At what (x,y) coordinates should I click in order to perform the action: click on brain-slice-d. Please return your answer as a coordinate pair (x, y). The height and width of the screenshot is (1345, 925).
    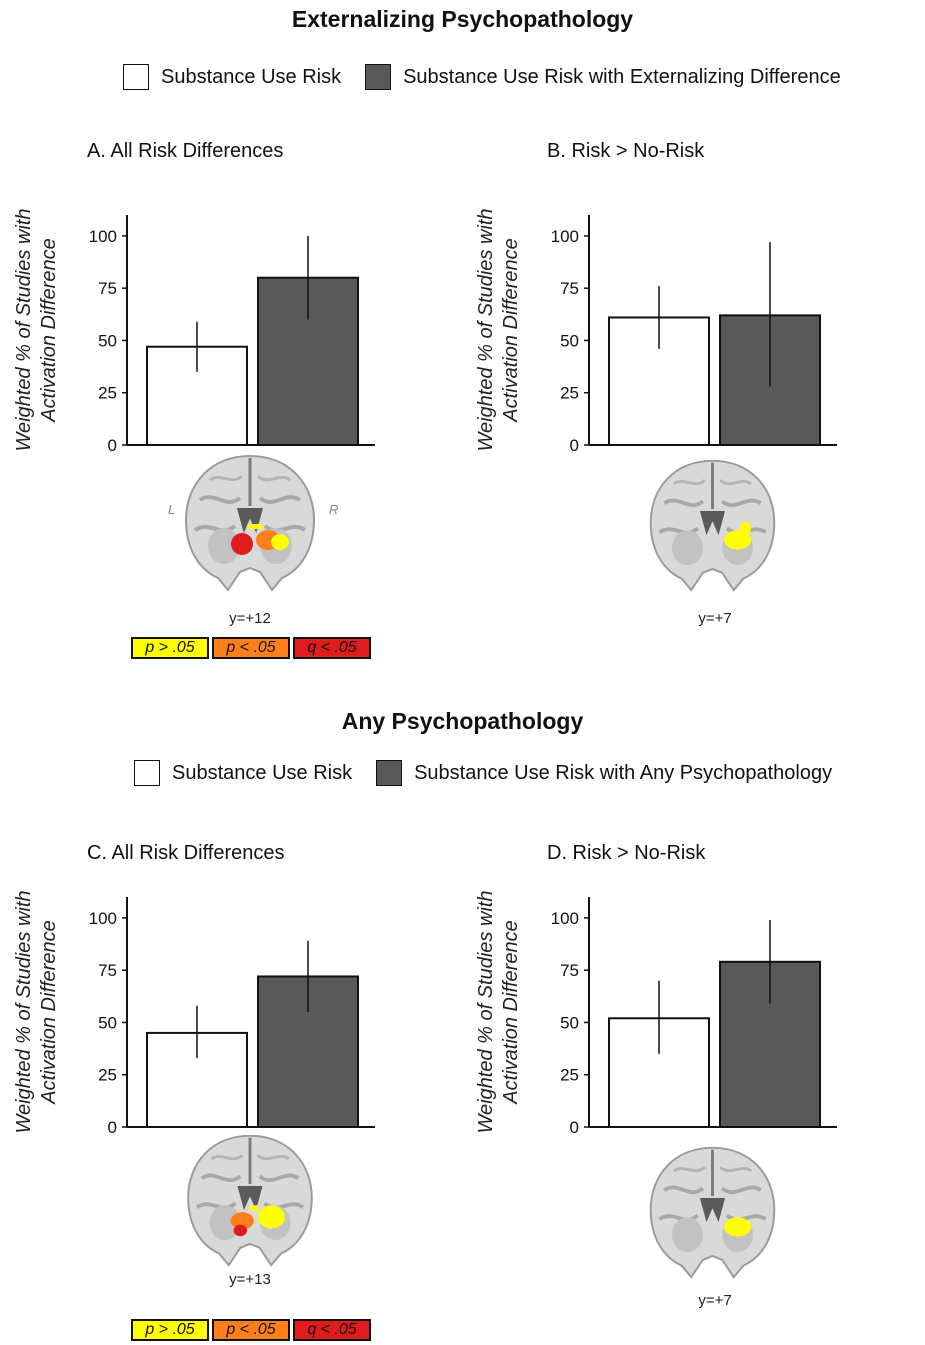
    Looking at the image, I should click on (712, 1212).